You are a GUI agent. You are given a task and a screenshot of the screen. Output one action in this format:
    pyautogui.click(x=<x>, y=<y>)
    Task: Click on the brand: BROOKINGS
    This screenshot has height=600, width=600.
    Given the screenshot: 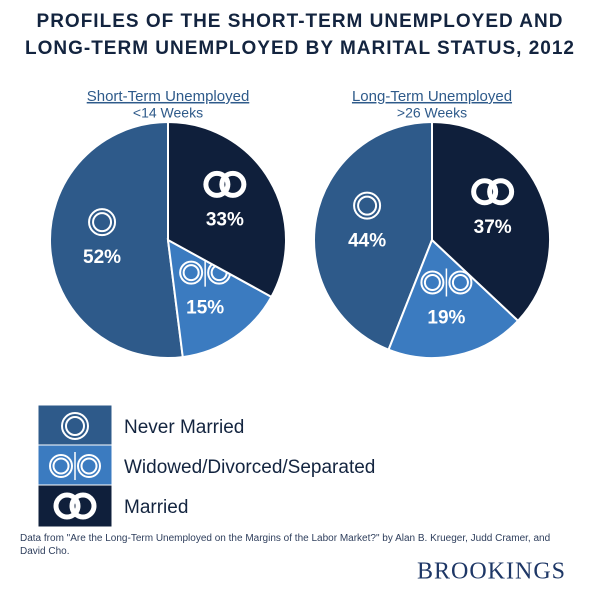 What is the action you would take?
    pyautogui.click(x=491, y=572)
    